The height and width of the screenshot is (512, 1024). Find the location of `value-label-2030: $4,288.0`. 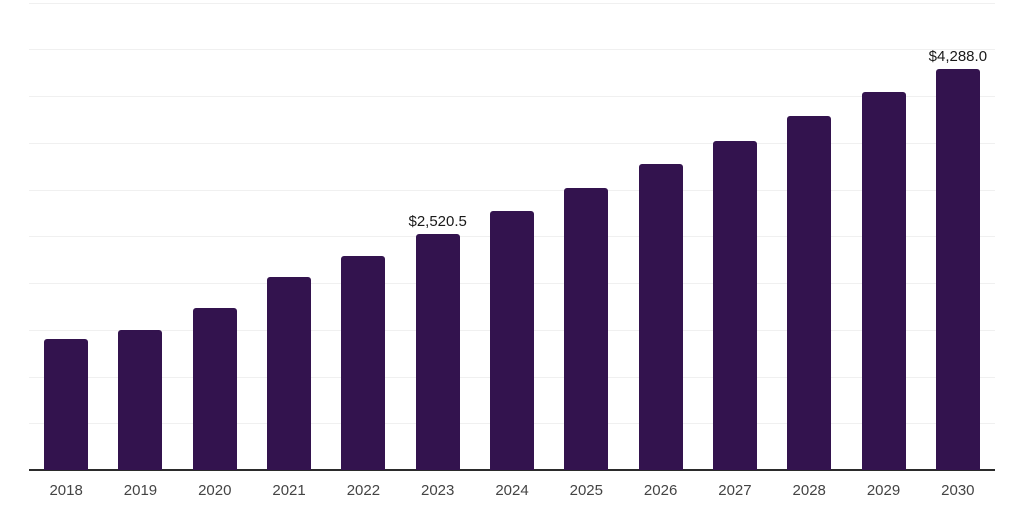

value-label-2030: $4,288.0 is located at coordinates (958, 57).